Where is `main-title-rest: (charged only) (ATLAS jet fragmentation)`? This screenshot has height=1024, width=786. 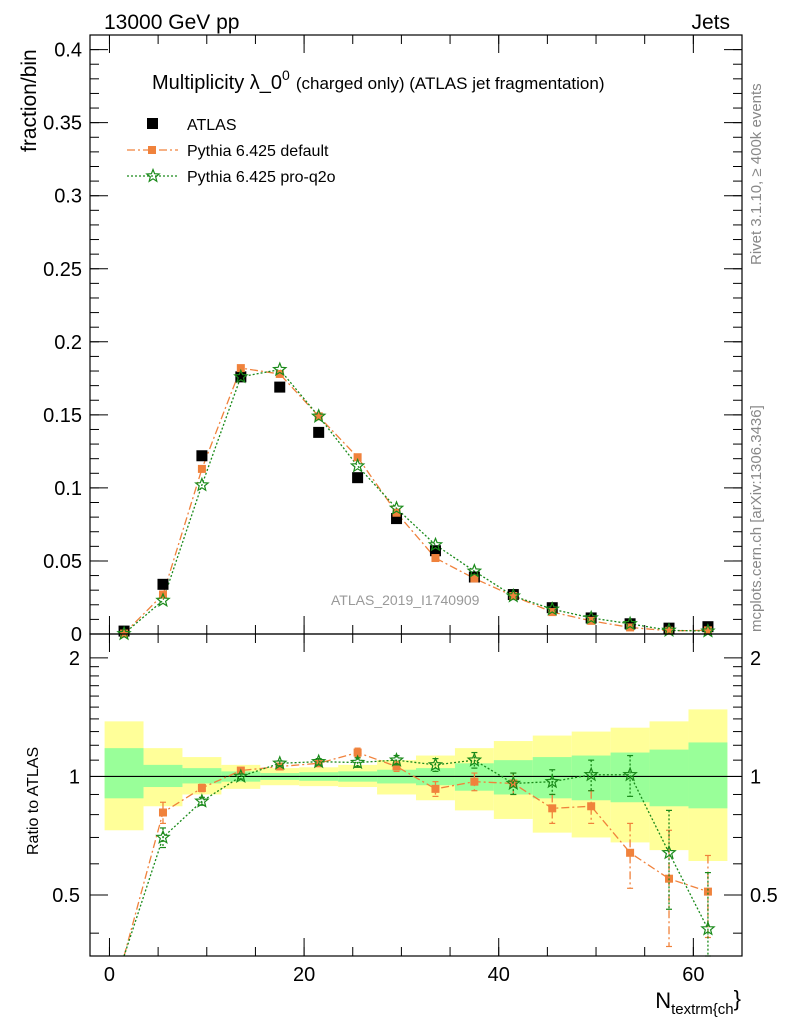 main-title-rest: (charged only) (ATLAS jet fragmentation) is located at coordinates (450, 83).